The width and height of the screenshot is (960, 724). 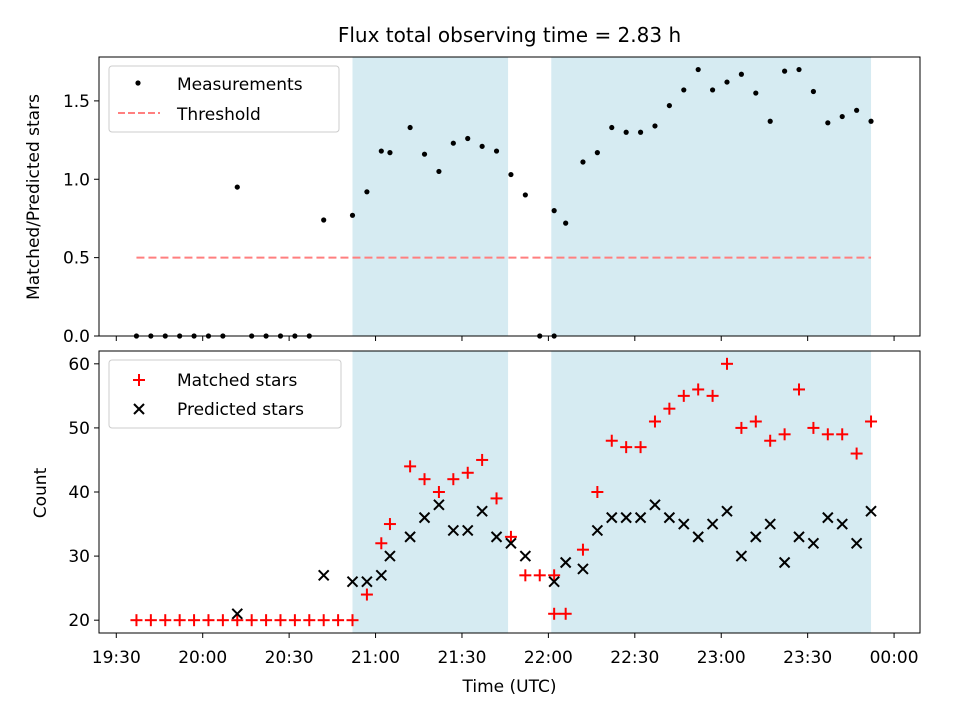 What do you see at coordinates (76, 180) in the screenshot?
I see `y-tick-label: 1.0` at bounding box center [76, 180].